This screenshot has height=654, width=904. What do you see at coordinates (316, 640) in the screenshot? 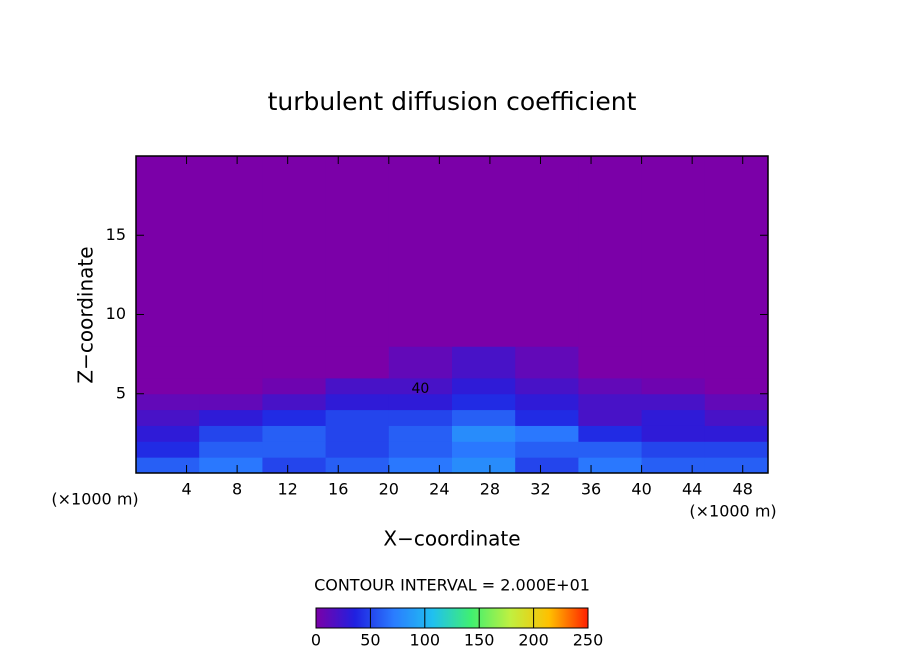
I see `colorbar-tick-label: 0` at bounding box center [316, 640].